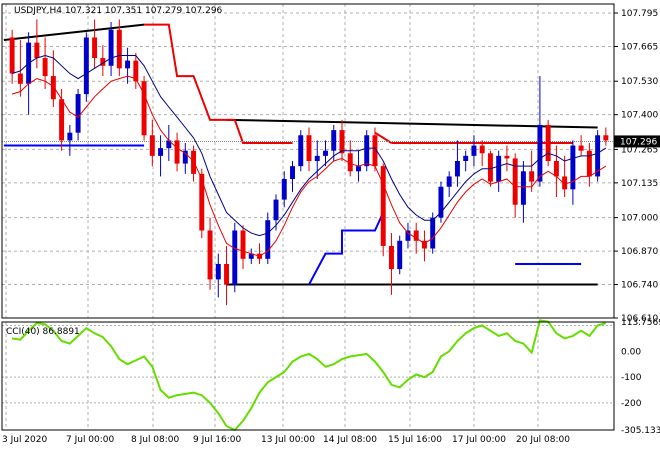 This screenshot has height=450, width=660. Describe the element at coordinates (543, 440) in the screenshot. I see `x-tick-label: 20 Jul 08:00` at that location.